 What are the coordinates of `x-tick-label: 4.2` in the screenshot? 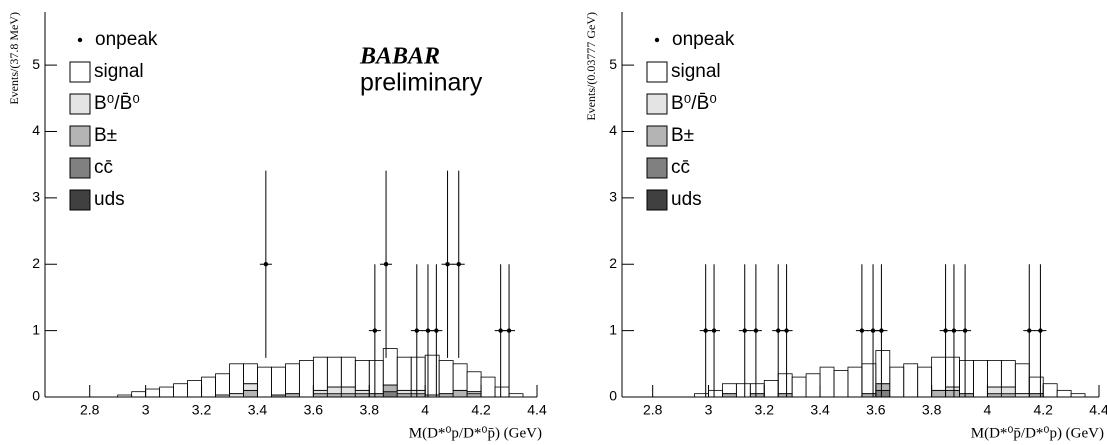 It's located at (1043, 410).